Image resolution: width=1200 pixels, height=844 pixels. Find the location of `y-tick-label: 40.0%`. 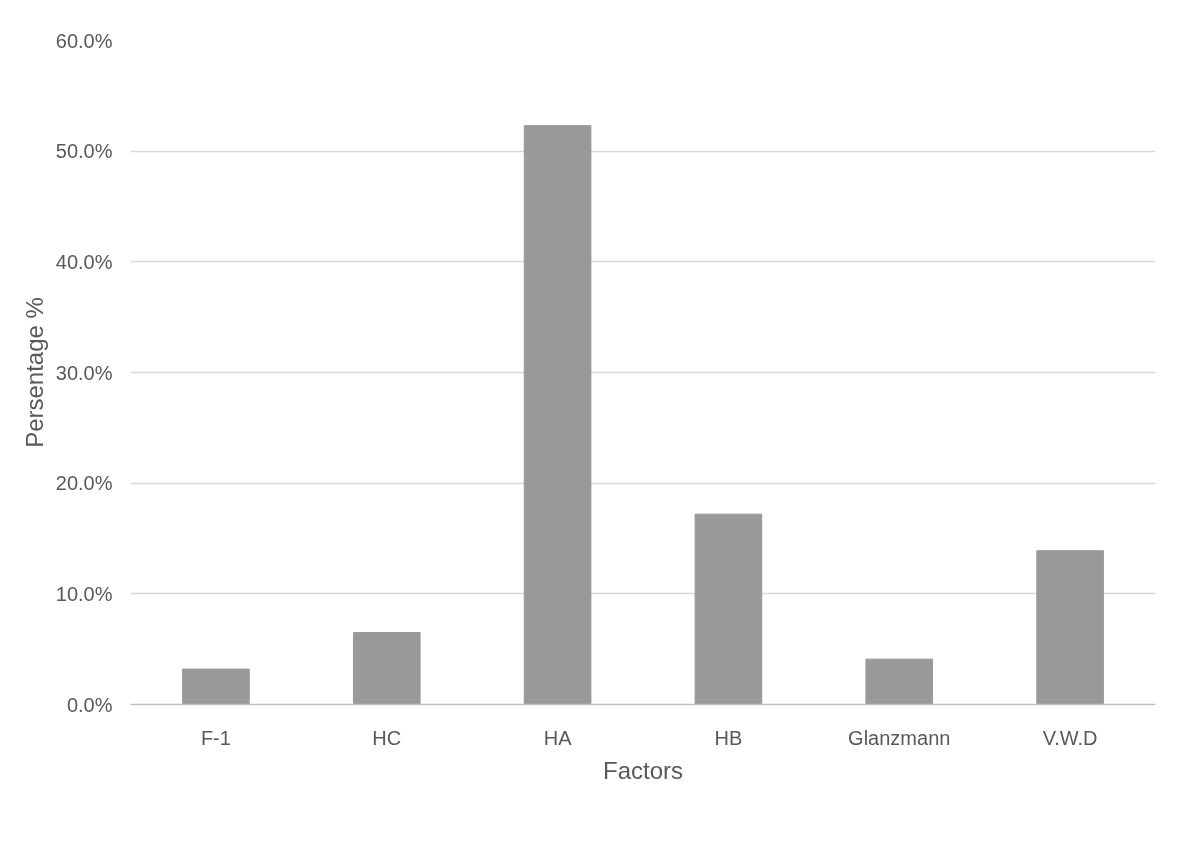

y-tick-label: 40.0% is located at coordinates (84, 261).